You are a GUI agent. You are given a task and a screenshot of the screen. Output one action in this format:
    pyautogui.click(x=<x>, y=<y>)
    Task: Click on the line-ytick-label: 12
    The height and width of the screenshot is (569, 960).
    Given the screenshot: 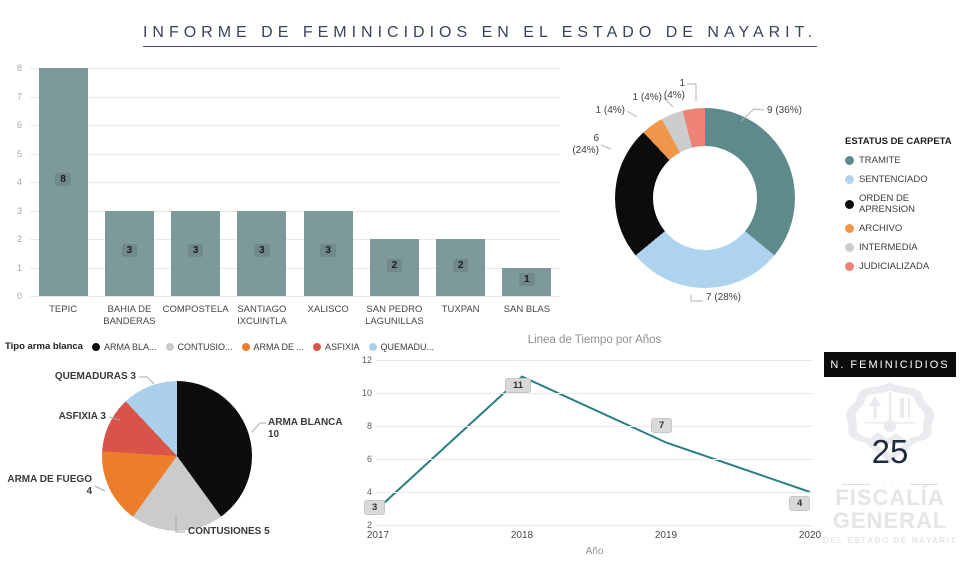 What is the action you would take?
    pyautogui.click(x=366, y=360)
    